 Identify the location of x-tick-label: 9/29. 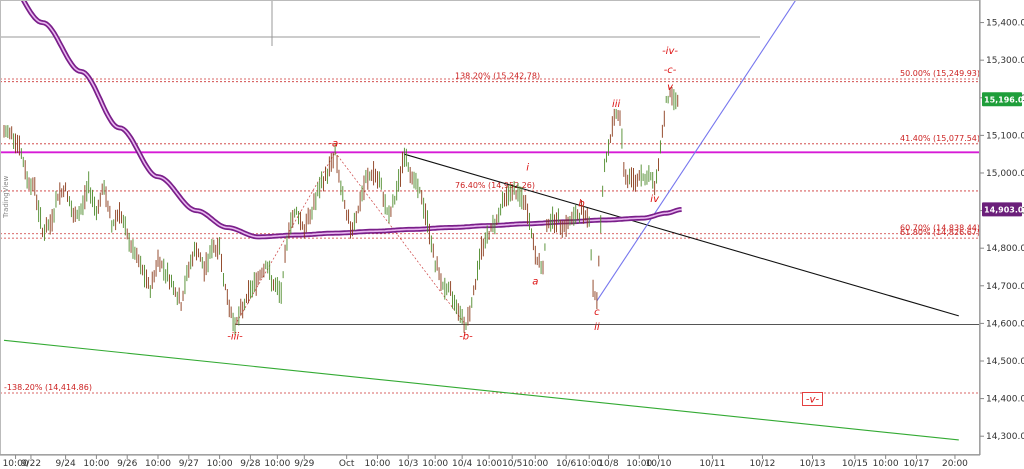
(304, 464).